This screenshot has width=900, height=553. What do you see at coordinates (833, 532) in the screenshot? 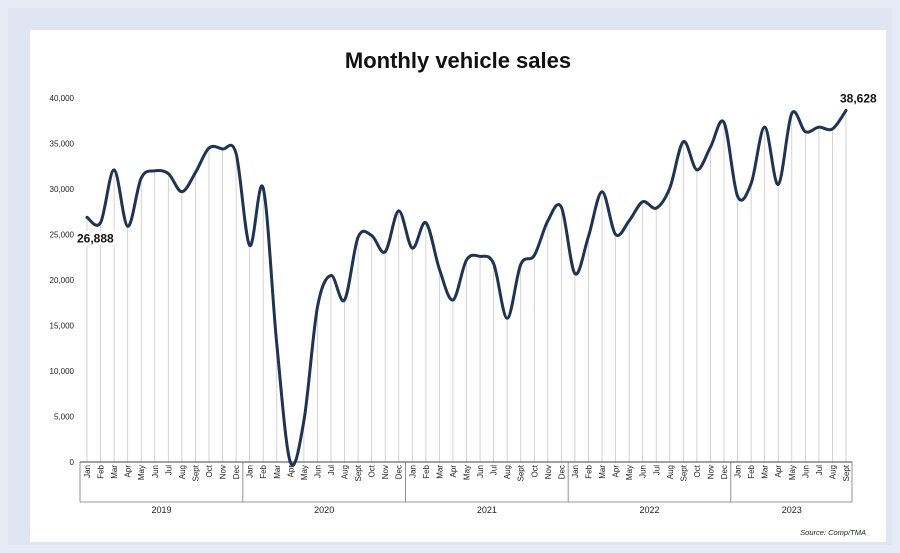
I see `source-note: Source: Comp/TMA` at bounding box center [833, 532].